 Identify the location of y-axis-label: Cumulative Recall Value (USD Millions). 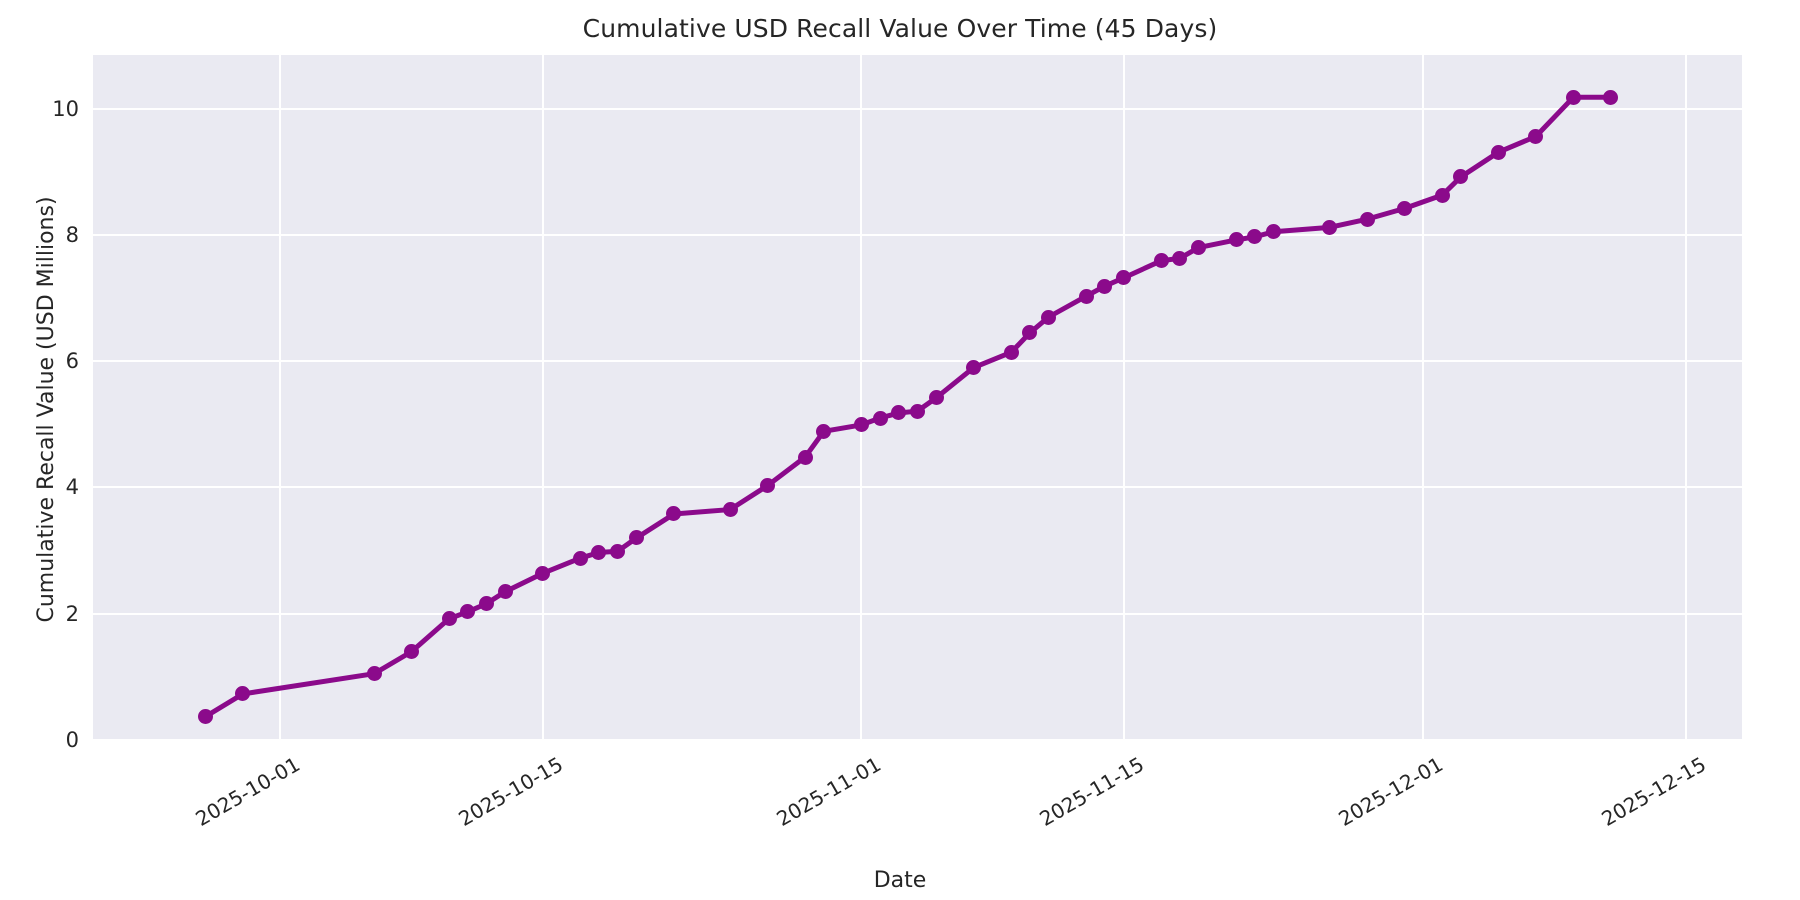
(46, 409).